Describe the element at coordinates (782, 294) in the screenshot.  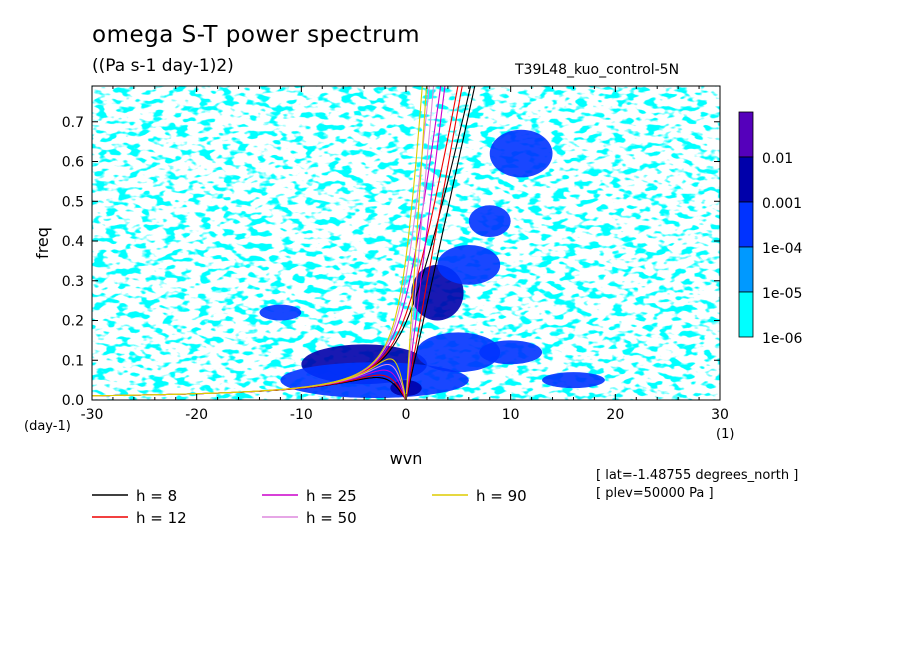
I see `colorbar-level-label: 1e-05` at that location.